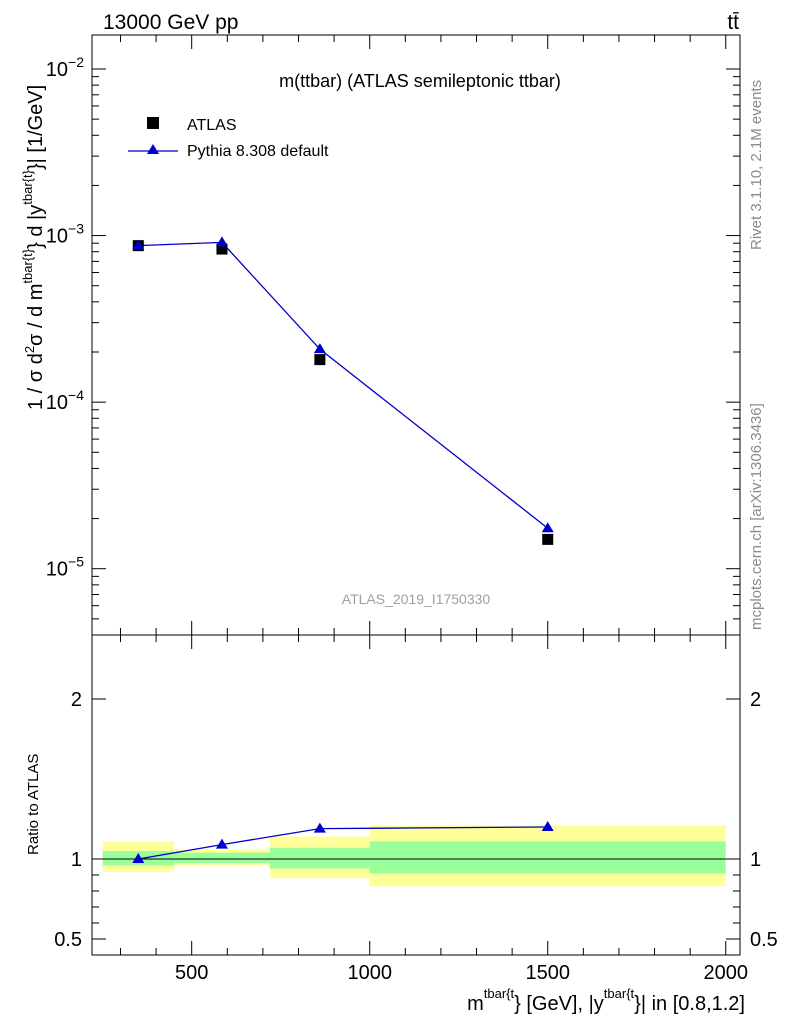 Image resolution: width=786 pixels, height=1024 pixels. What do you see at coordinates (65, 317) in the screenshot?
I see `main-y-tick-labels: 10⁻⁵ 10⁻⁴ 10⁻³ 10⁻²` at bounding box center [65, 317].